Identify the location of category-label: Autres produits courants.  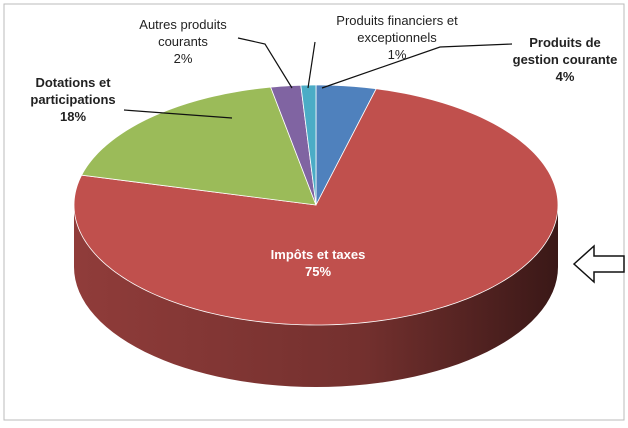
(183, 33).